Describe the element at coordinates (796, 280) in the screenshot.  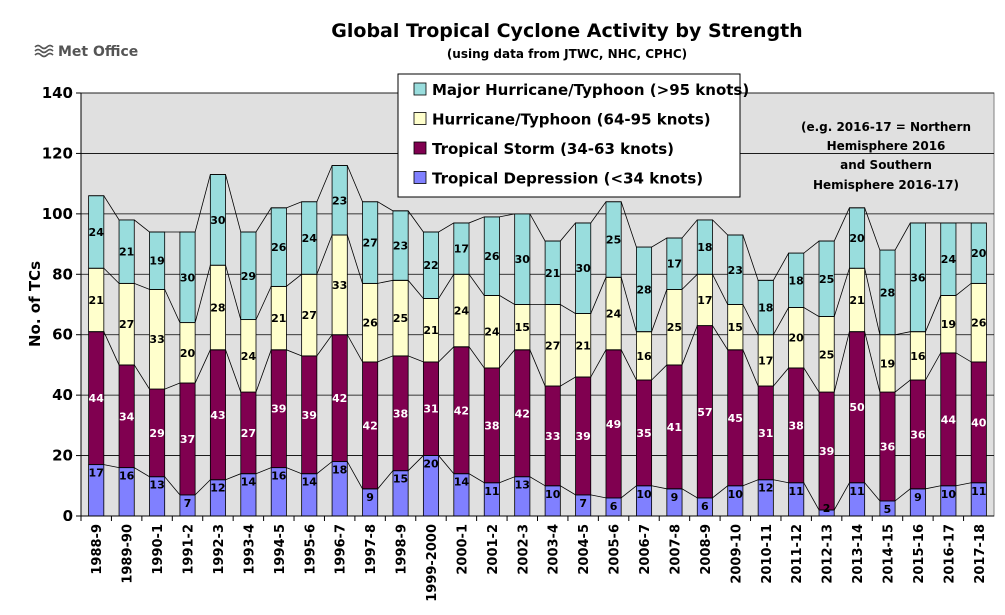
I see `data-label: 18` at that location.